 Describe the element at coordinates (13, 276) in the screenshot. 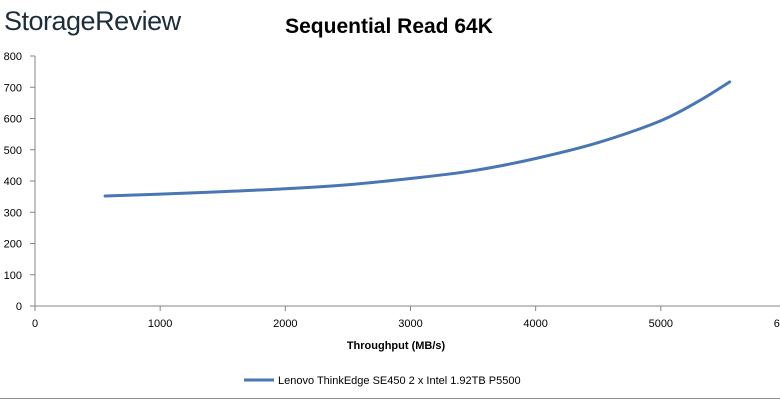

I see `y-tick-label: 100` at that location.